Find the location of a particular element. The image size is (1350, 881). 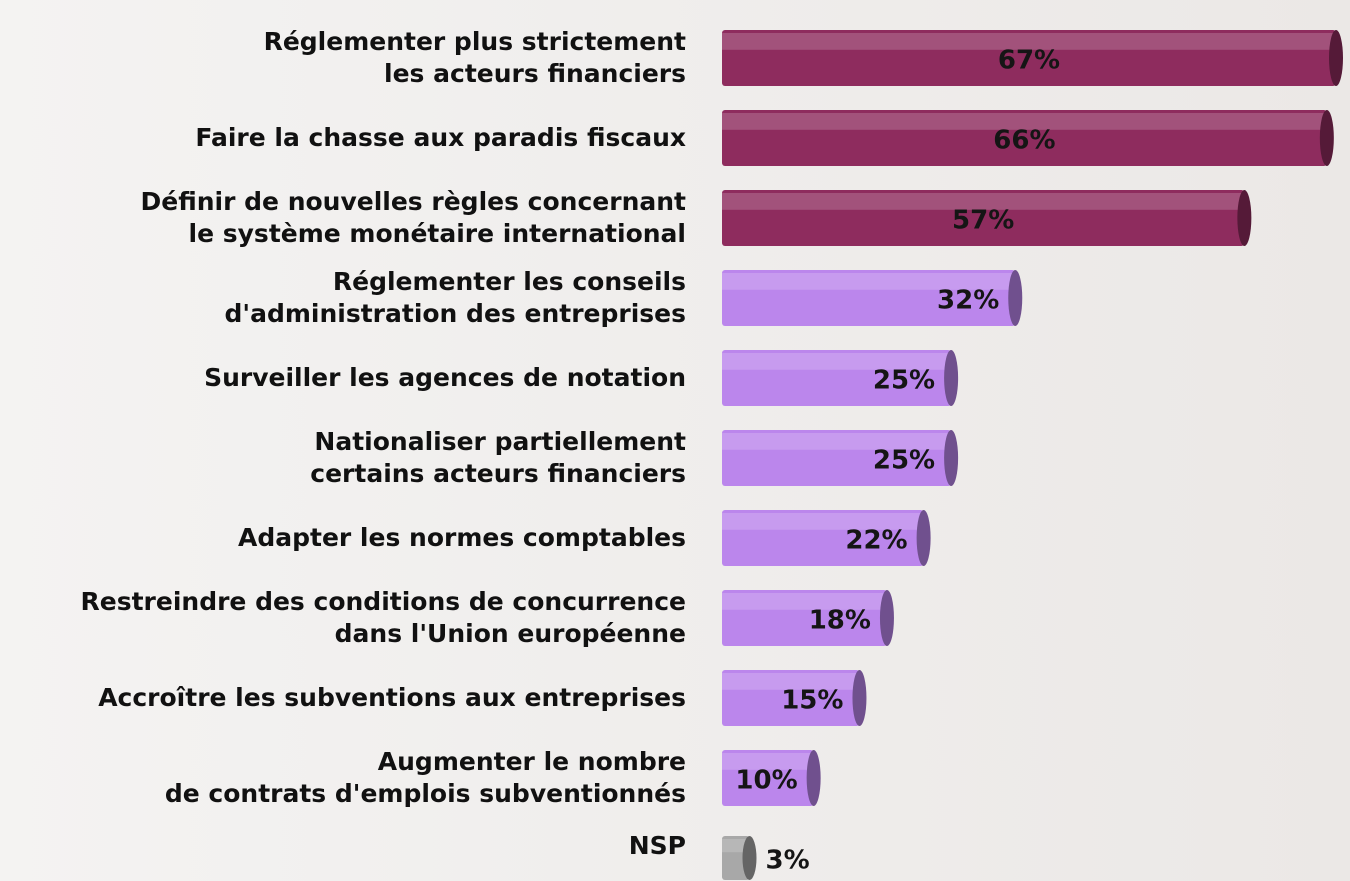

value-label: 22% is located at coordinates (876, 541).